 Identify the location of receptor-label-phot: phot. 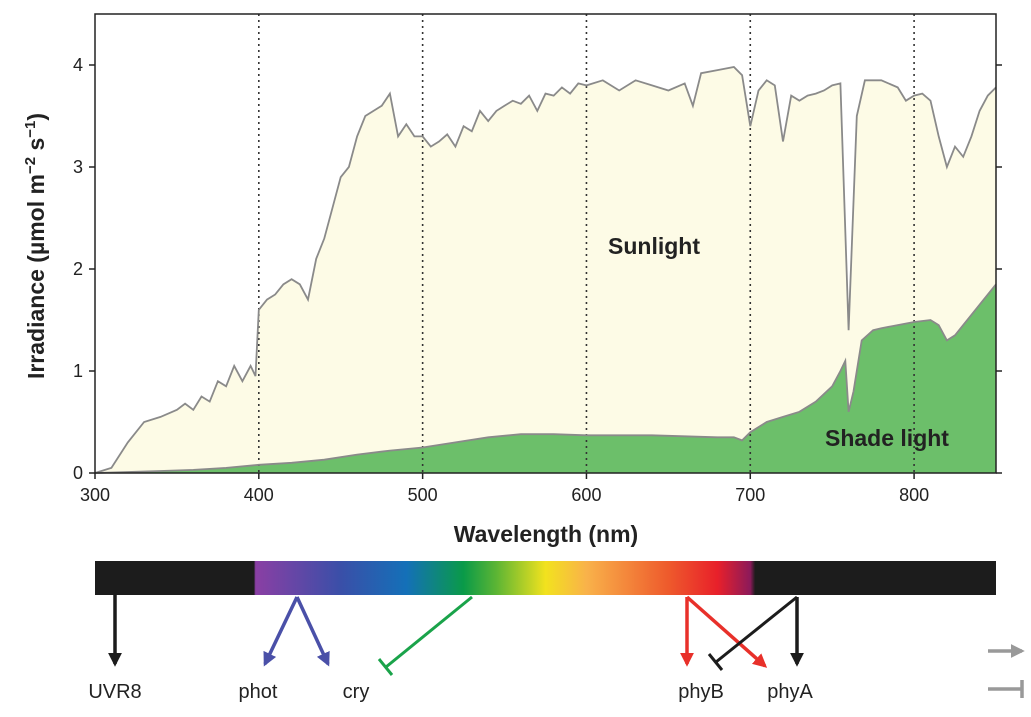
(258, 692).